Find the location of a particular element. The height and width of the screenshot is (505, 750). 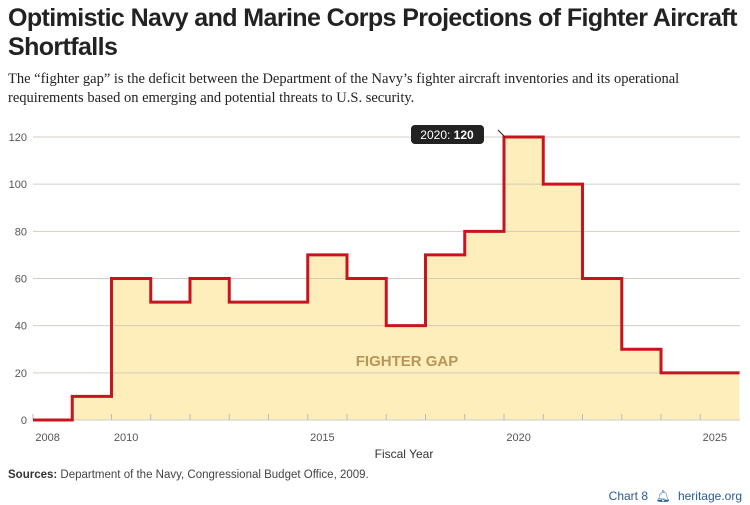

callout-year: 2020: is located at coordinates (436, 135).